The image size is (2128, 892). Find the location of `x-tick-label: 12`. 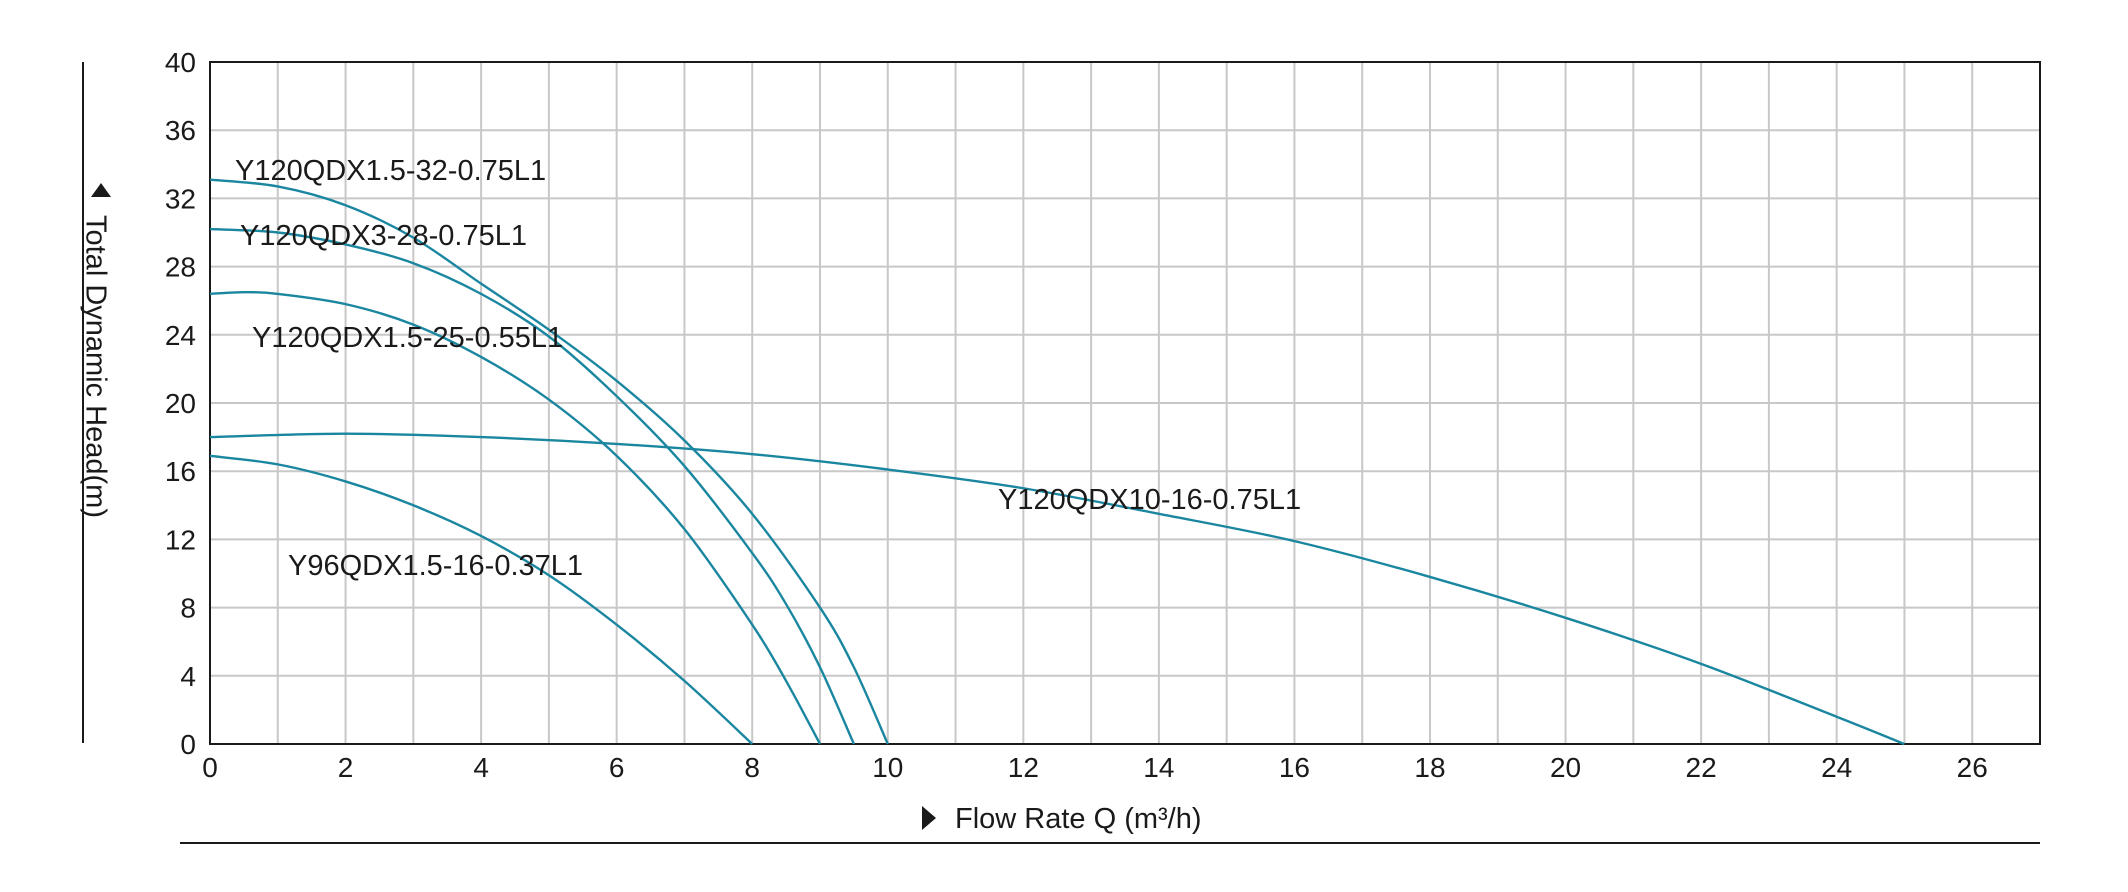

x-tick-label: 12 is located at coordinates (1023, 767).